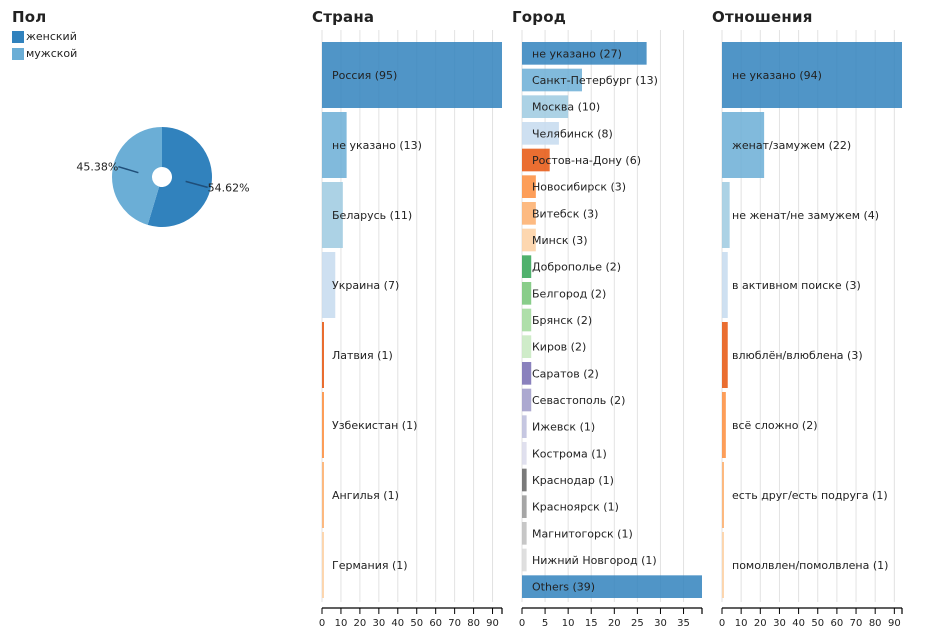  Describe the element at coordinates (360, 285) in the screenshot. I see `bar-group: Украина (7)` at that location.